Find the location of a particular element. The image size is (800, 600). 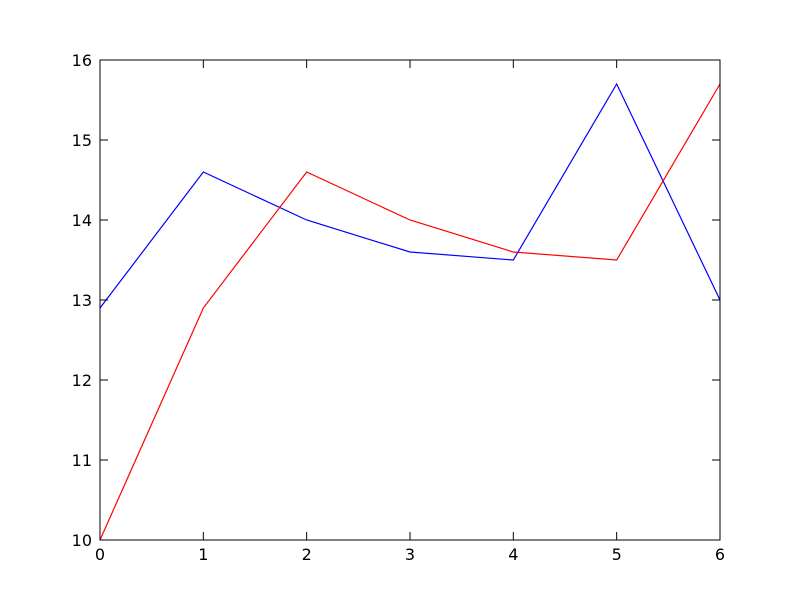

y-tick-label: 13 is located at coordinates (82, 300).